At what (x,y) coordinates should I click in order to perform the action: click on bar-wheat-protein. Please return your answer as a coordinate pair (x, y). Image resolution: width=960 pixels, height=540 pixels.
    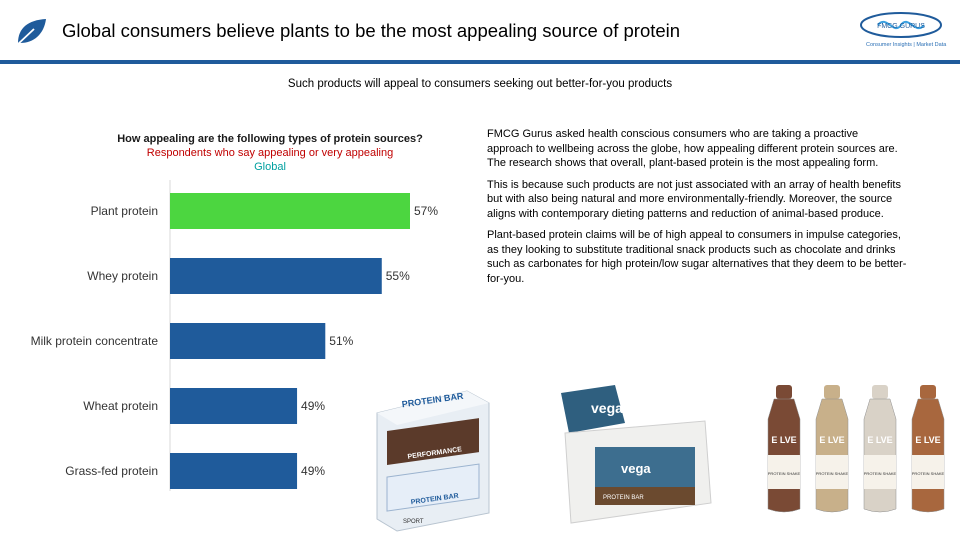
    Looking at the image, I should click on (234, 406).